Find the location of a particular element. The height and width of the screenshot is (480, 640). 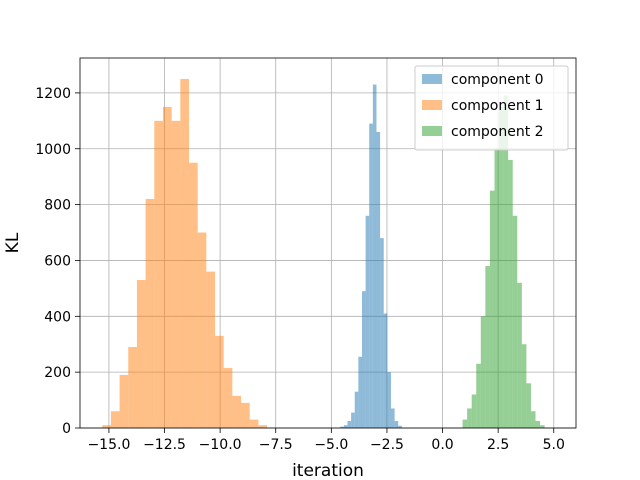

legend-box is located at coordinates (491, 108).